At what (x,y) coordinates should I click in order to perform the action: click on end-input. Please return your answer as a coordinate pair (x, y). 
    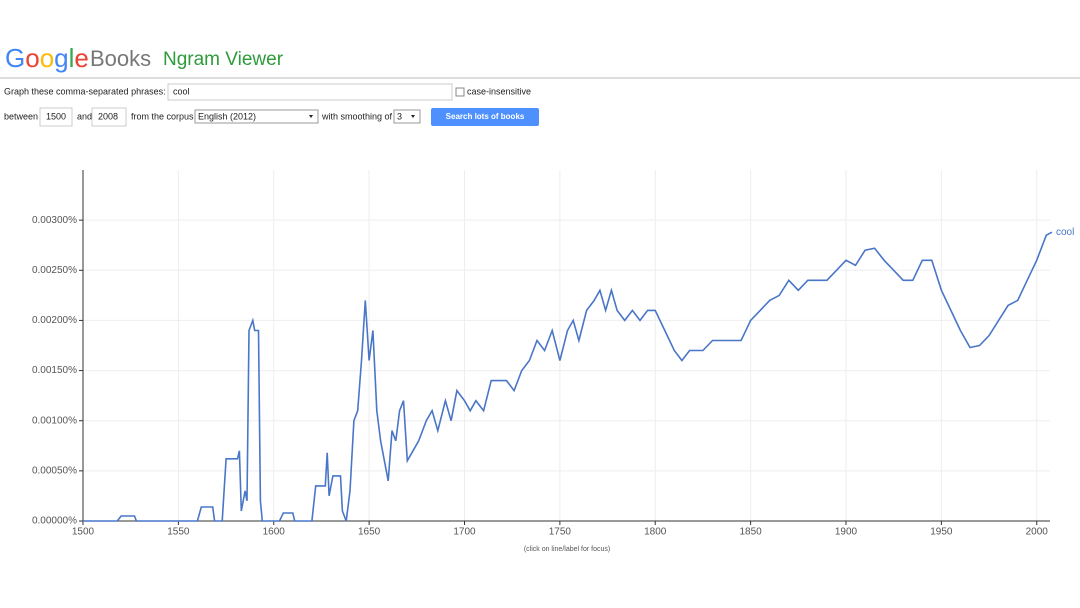
    Looking at the image, I should click on (109, 117).